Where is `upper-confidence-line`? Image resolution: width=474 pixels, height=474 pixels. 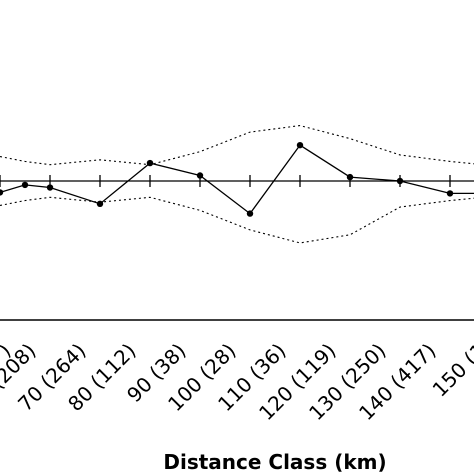
upper-confidence-line is located at coordinates (237, 145).